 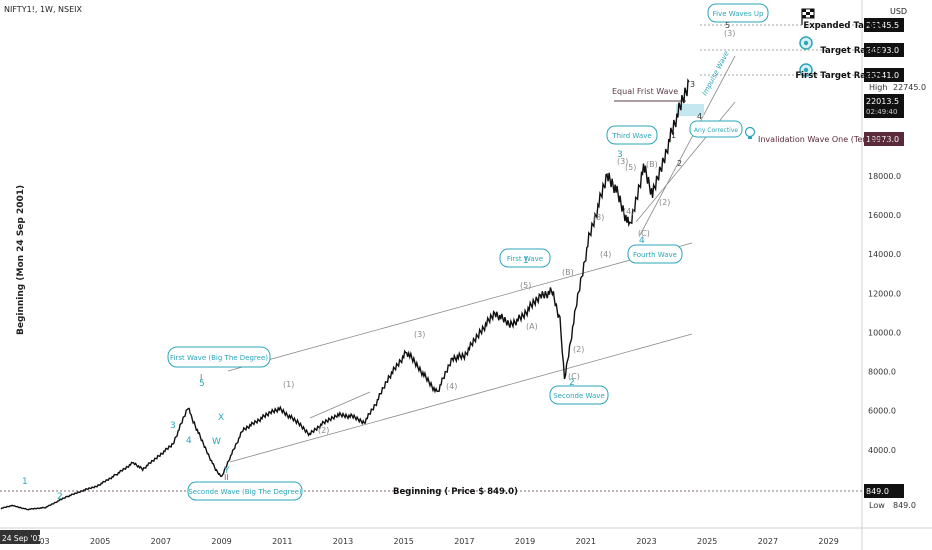 What do you see at coordinates (852, 51) in the screenshot?
I see `level-label: Target Range` at bounding box center [852, 51].